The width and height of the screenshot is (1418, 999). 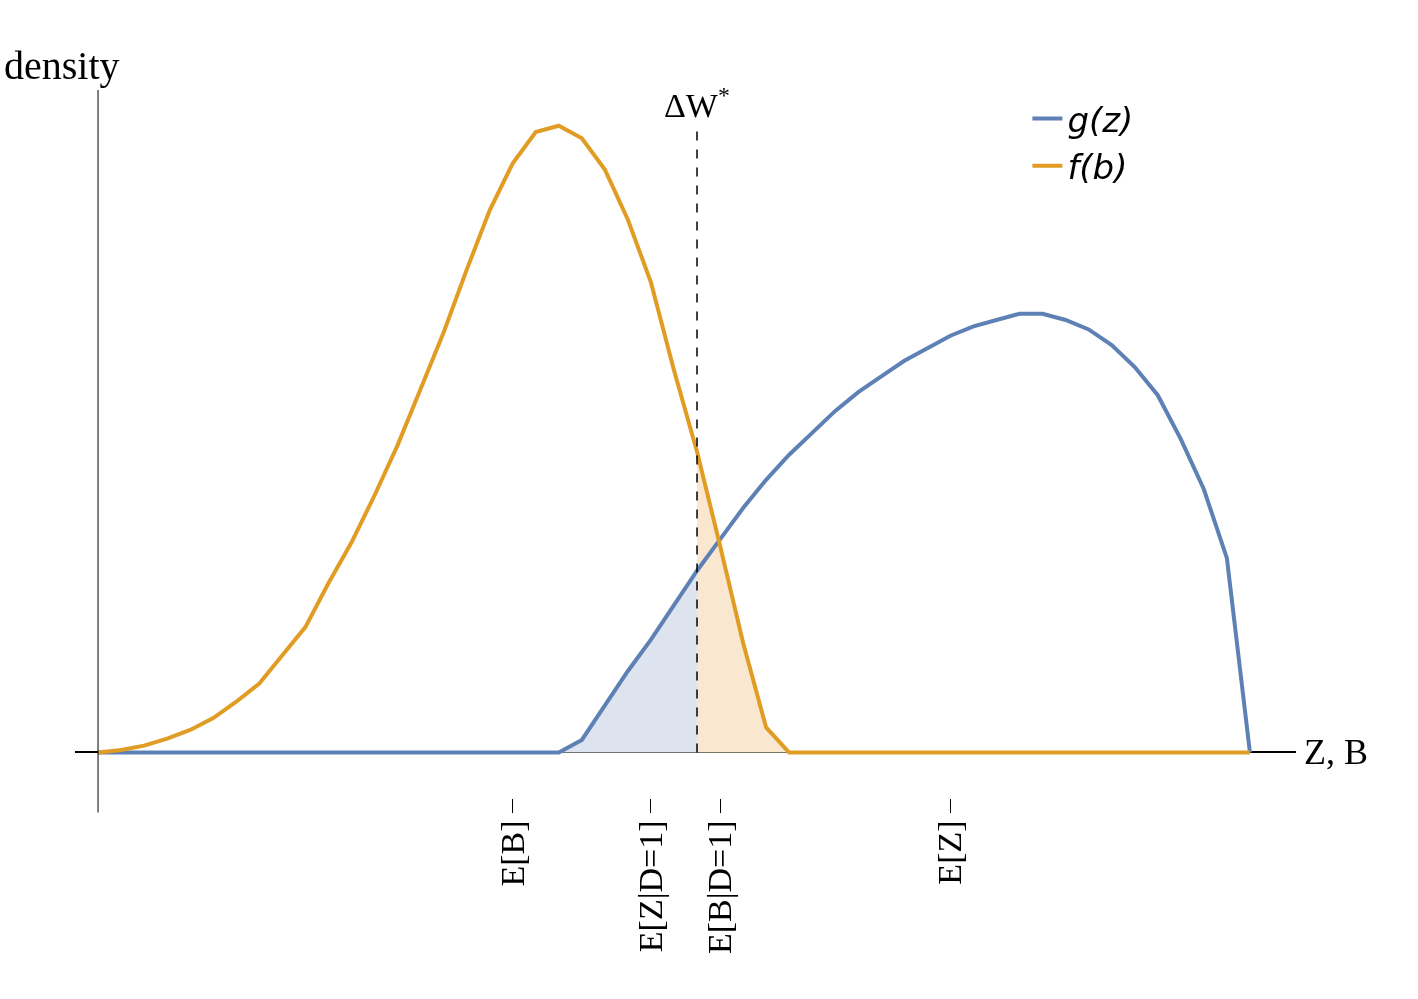 What do you see at coordinates (512, 853) in the screenshot?
I see `x-tick-label: E[B]` at bounding box center [512, 853].